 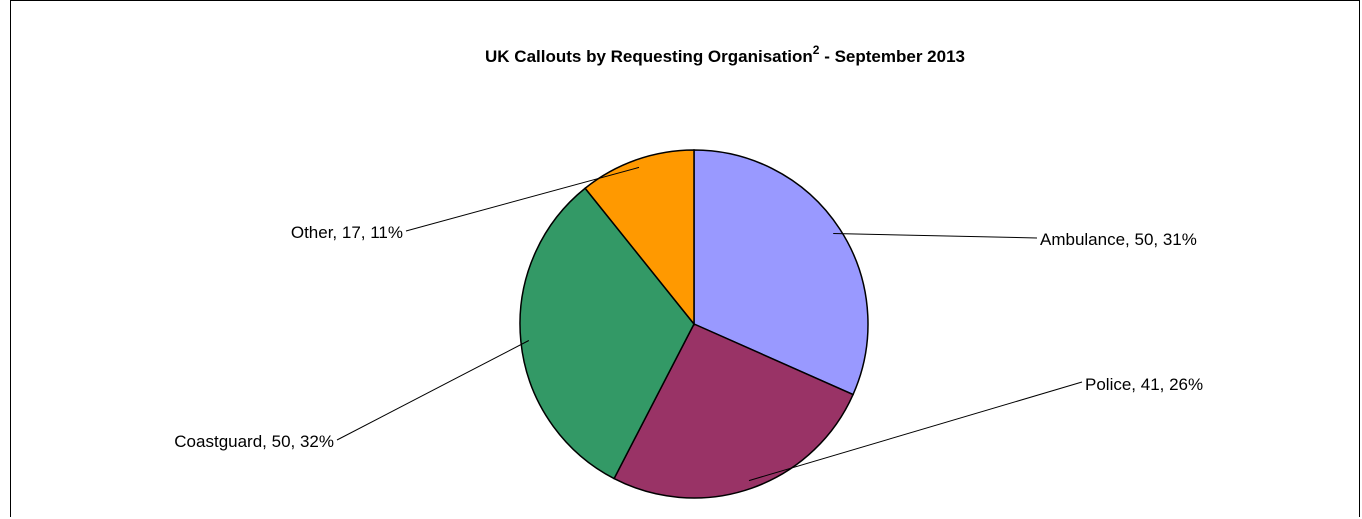 What do you see at coordinates (915, 431) in the screenshot?
I see `leader-line-police` at bounding box center [915, 431].